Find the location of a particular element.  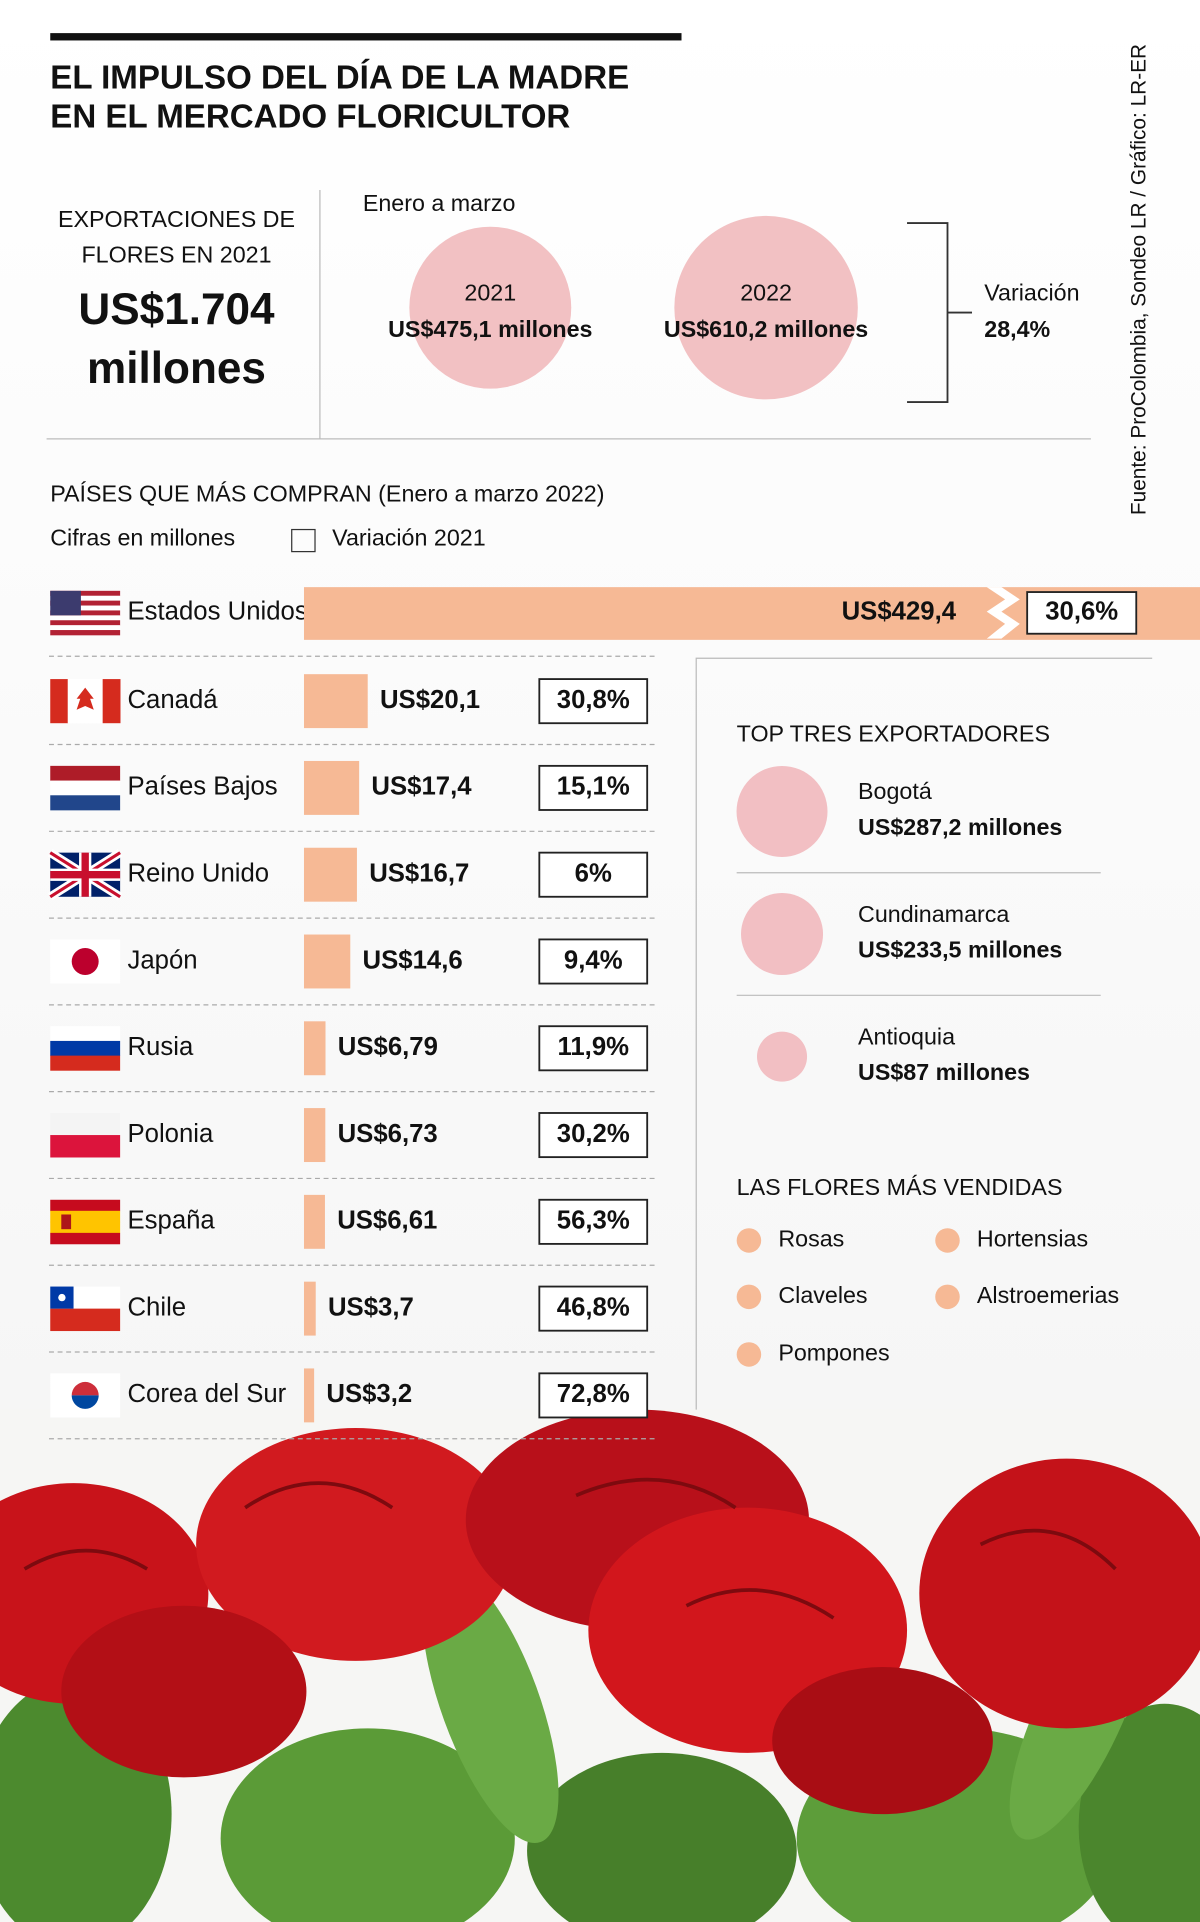

country-name: Japón is located at coordinates (162, 960).